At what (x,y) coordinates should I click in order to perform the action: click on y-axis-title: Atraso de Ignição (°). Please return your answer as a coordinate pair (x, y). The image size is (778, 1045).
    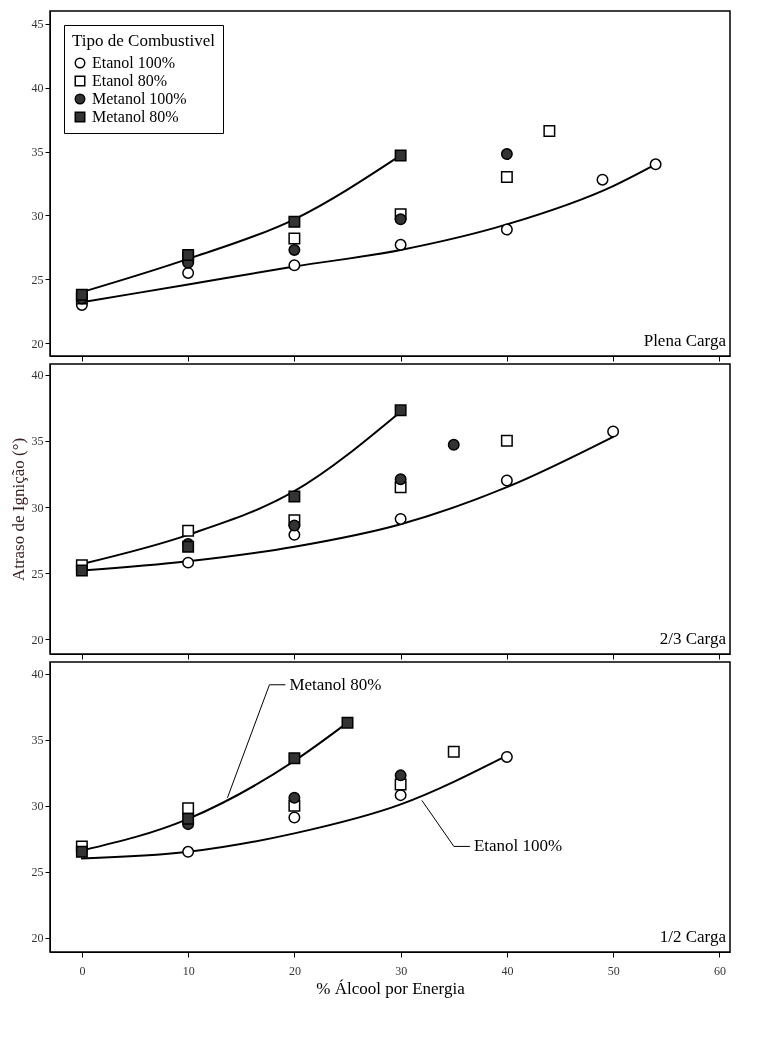
    Looking at the image, I should click on (18, 509).